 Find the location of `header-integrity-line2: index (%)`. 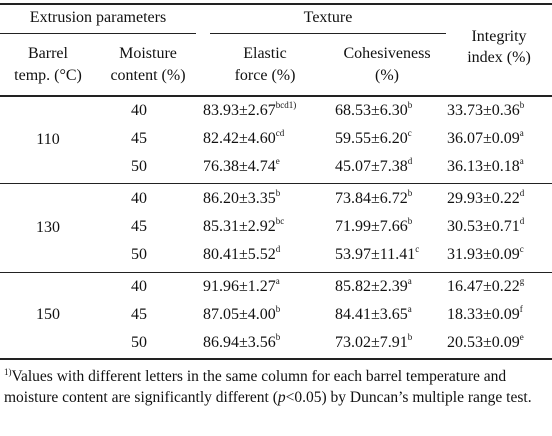

header-integrity-line2: index (%) is located at coordinates (499, 57).